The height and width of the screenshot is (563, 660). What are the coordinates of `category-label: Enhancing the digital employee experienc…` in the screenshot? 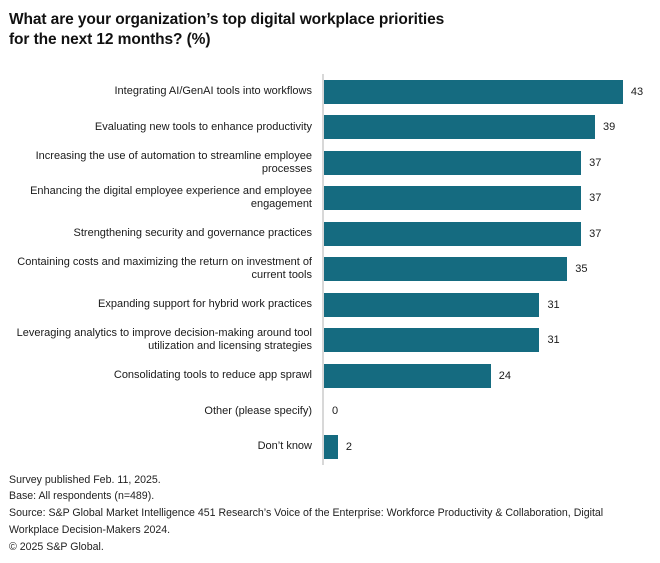 It's located at (171, 198).